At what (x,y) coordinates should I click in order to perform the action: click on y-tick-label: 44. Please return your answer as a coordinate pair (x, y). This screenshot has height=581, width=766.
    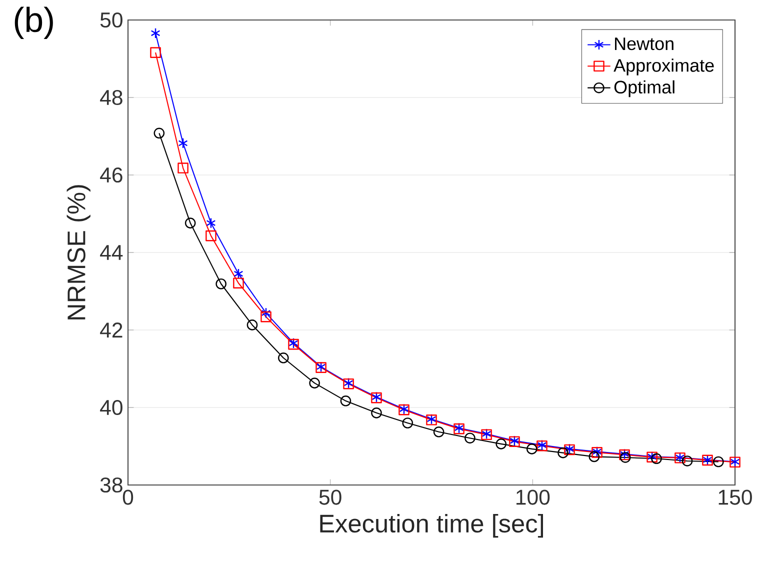
    Looking at the image, I should click on (111, 252).